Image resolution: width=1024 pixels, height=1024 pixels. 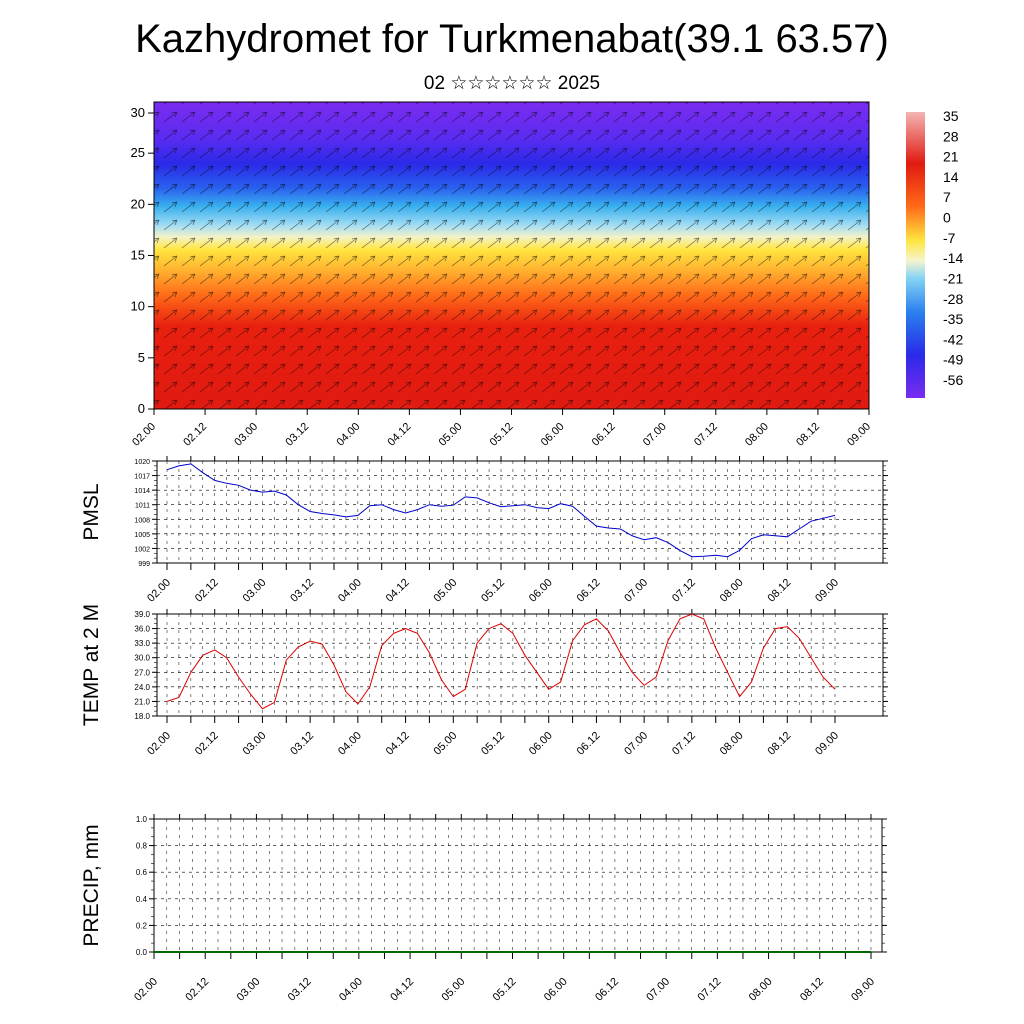 I want to click on y-tick-label: 33.0, so click(x=142, y=643).